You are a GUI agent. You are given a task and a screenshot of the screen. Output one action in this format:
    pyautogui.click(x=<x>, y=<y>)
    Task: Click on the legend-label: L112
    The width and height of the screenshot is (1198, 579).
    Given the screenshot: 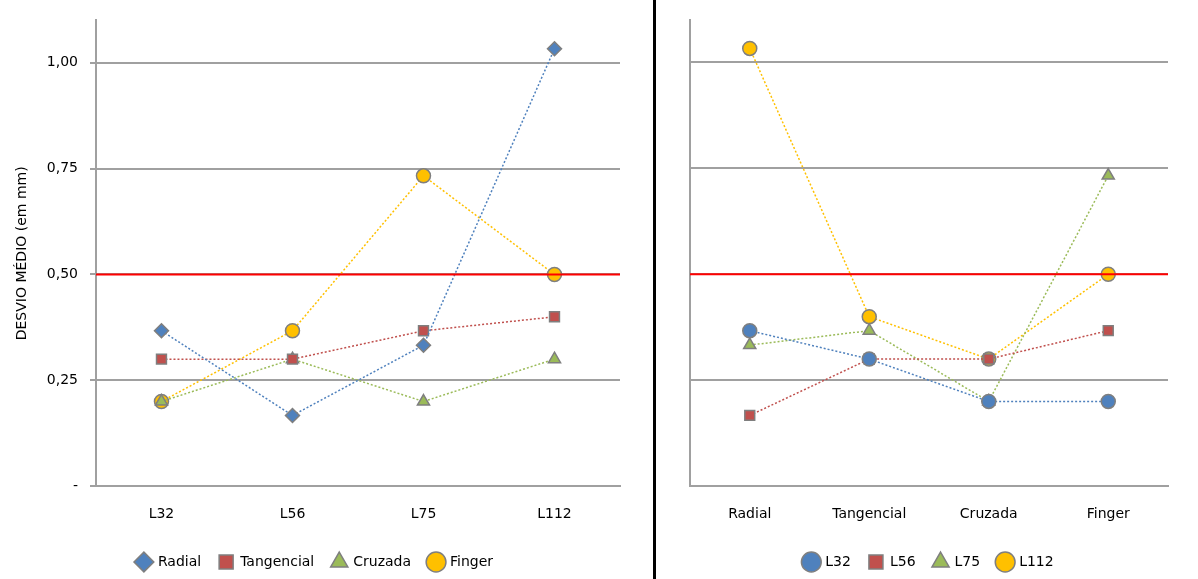 What is the action you would take?
    pyautogui.click(x=1036, y=560)
    